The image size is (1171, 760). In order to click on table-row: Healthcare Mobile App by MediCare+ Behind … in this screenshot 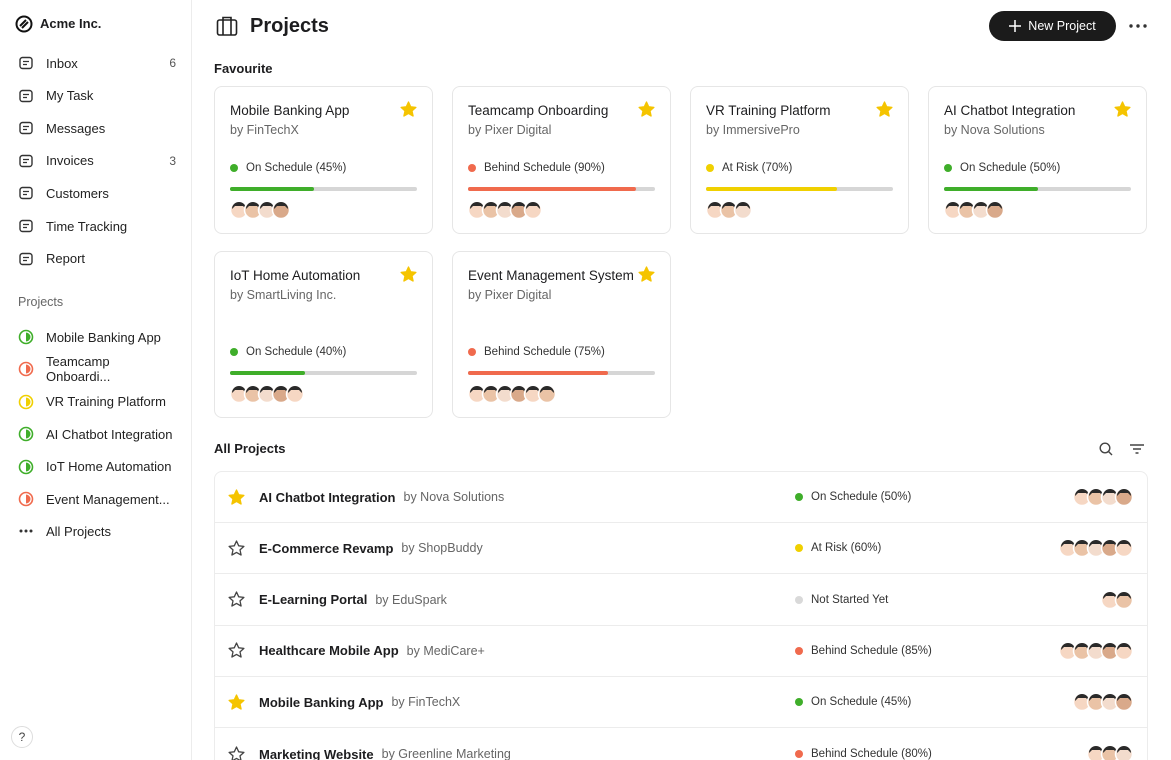, I will do `click(681, 651)`.